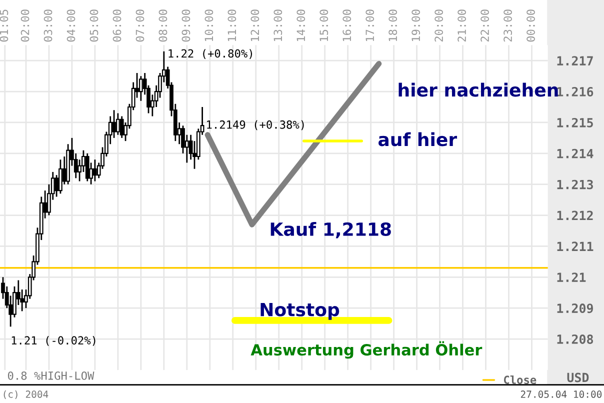 The height and width of the screenshot is (403, 604). I want to click on x-tick-label: 04:00, so click(71, 26).